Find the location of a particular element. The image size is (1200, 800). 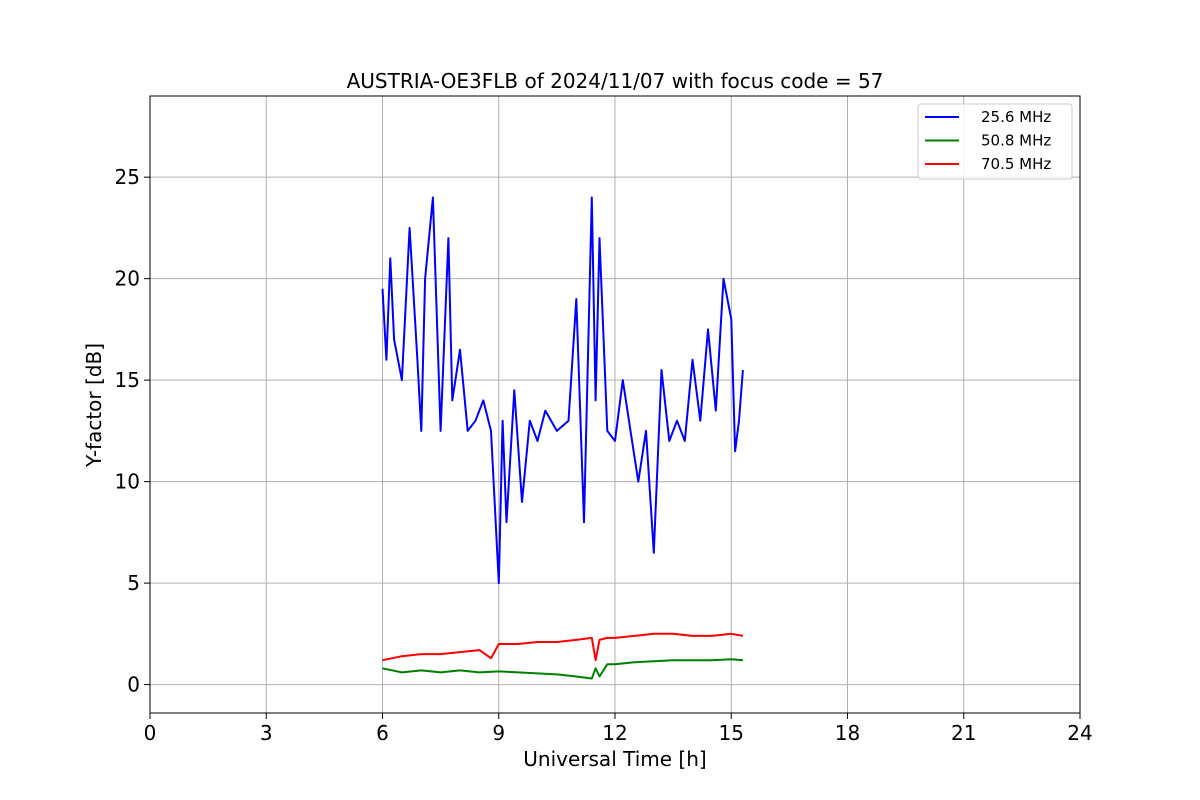

legend-label: 70.5 MHz is located at coordinates (1016, 164).